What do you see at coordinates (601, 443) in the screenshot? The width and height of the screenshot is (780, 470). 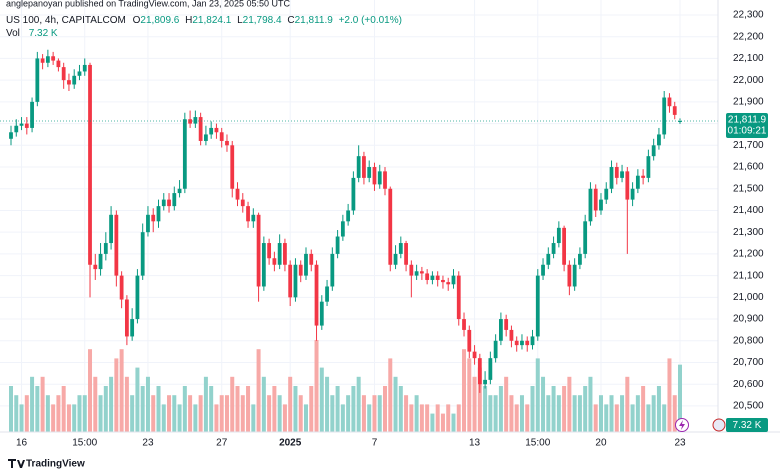 I see `x-tick-label: 20` at bounding box center [601, 443].